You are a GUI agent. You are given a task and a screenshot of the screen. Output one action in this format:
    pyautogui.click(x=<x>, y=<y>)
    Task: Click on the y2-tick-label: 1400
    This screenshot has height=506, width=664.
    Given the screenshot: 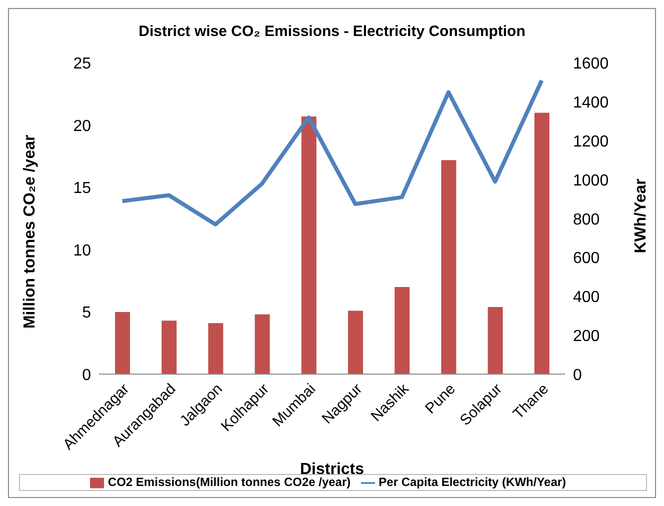 What is the action you would take?
    pyautogui.click(x=591, y=103)
    